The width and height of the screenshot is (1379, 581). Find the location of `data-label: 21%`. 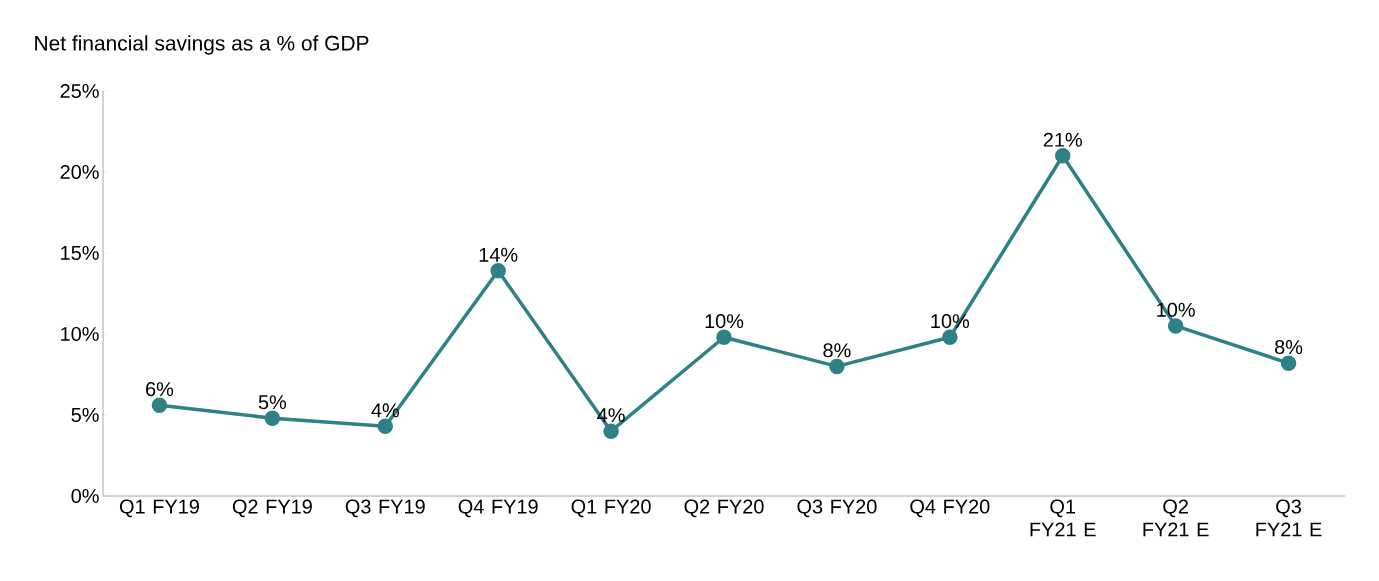

data-label: 21% is located at coordinates (1062, 139).